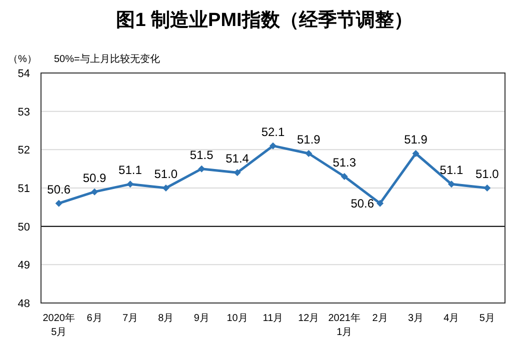 This screenshot has width=529, height=352. I want to click on y-tick-label: 51, so click(24, 189).